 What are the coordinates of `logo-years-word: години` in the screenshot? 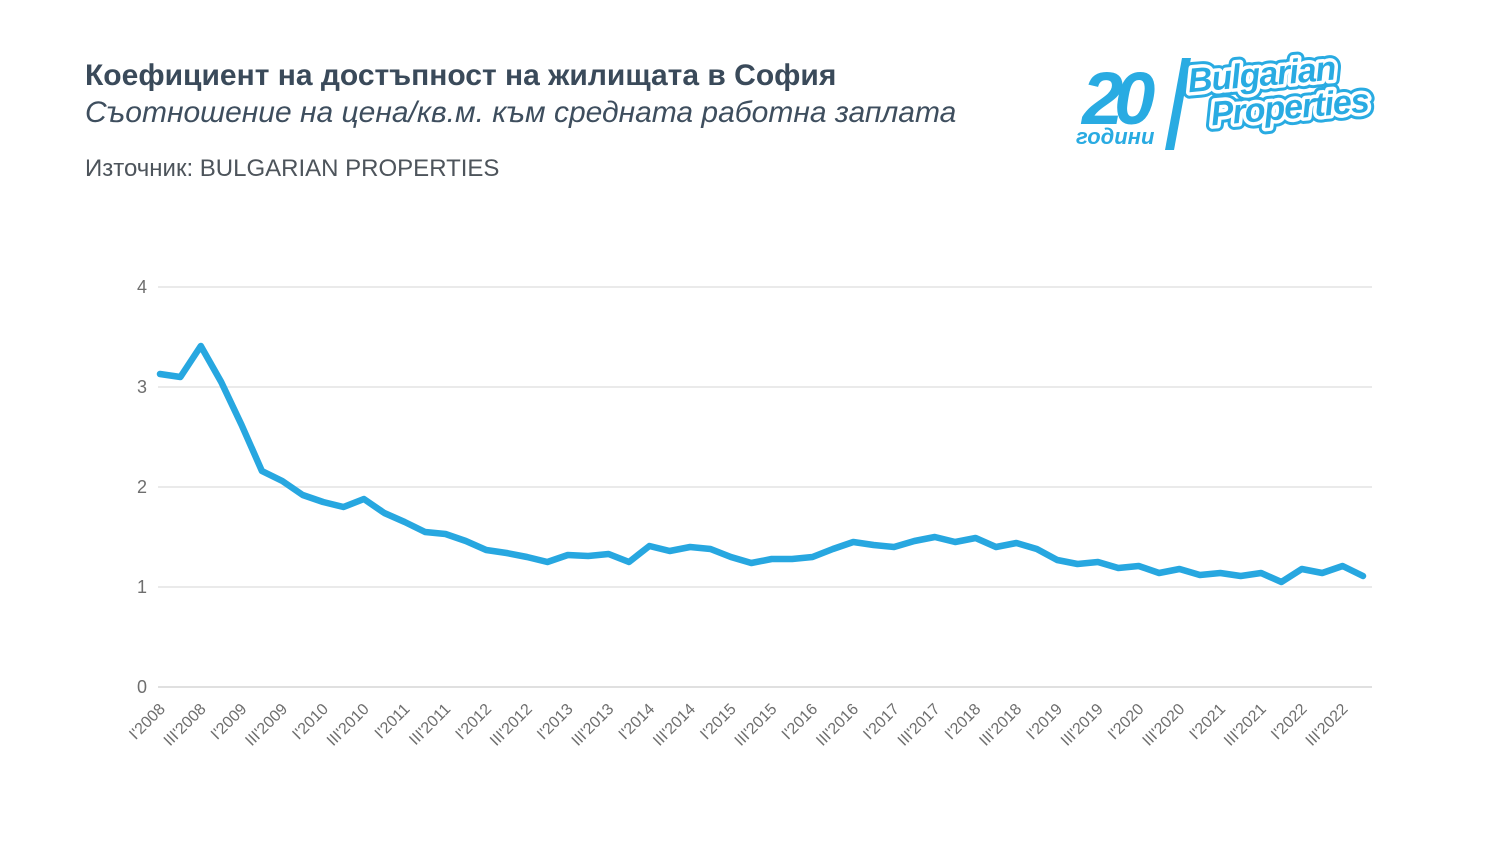 It's located at (1115, 136).